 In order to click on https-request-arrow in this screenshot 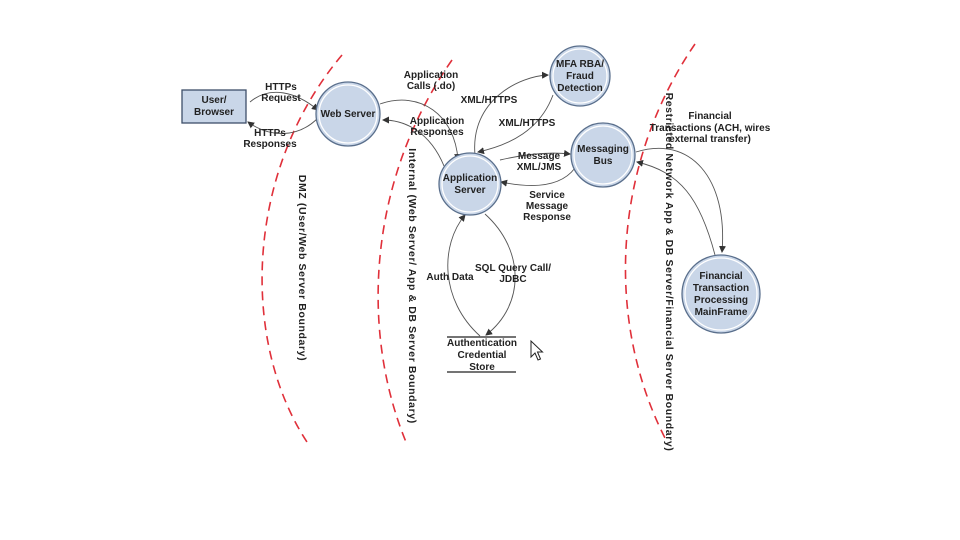, I will do `click(284, 101)`.